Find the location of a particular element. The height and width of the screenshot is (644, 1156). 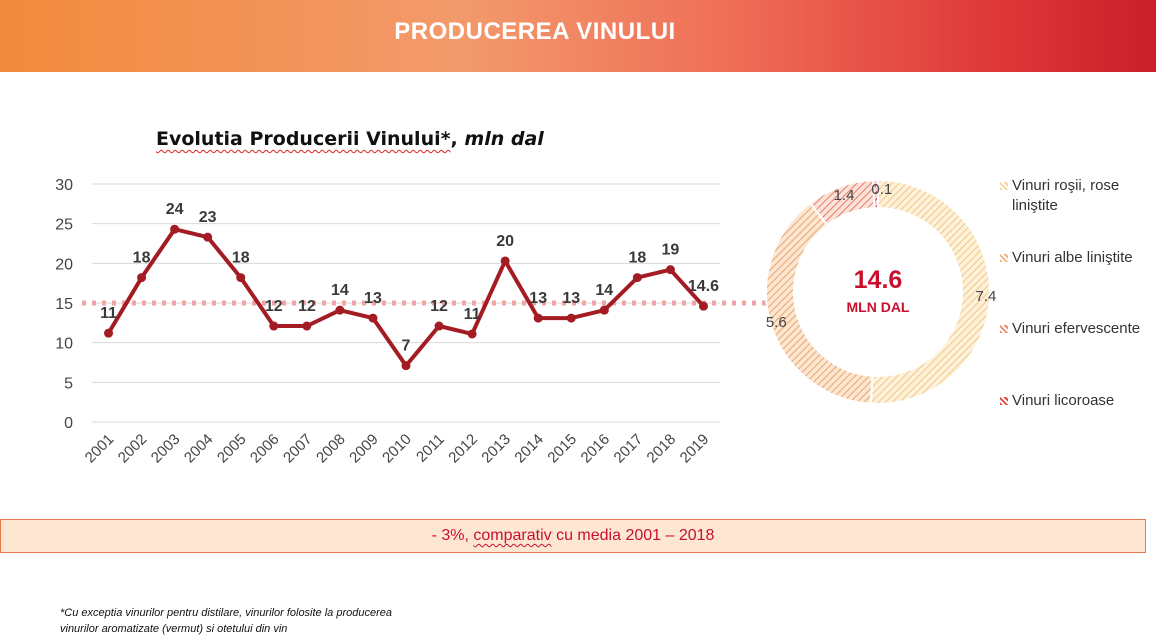

data-label: 19 is located at coordinates (671, 250).